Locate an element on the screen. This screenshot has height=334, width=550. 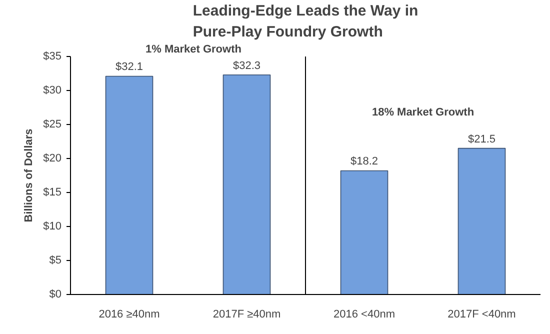
x-tick-label: 2016 <40nm is located at coordinates (364, 314).